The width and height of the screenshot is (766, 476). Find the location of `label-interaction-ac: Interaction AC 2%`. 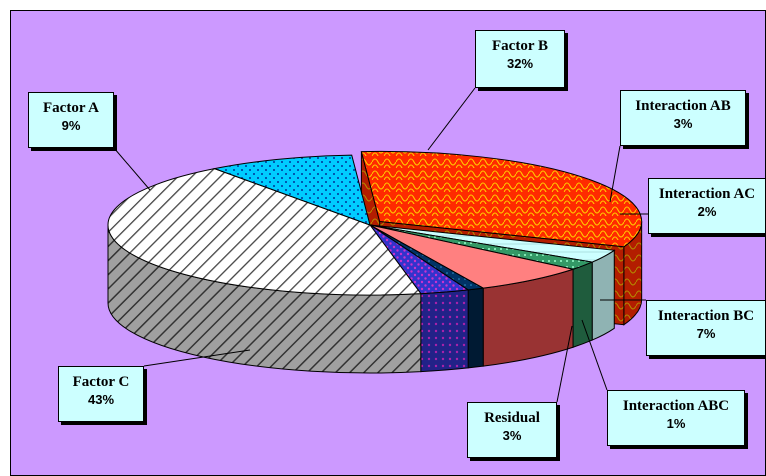

label-interaction-ac: Interaction AC 2% is located at coordinates (707, 206).